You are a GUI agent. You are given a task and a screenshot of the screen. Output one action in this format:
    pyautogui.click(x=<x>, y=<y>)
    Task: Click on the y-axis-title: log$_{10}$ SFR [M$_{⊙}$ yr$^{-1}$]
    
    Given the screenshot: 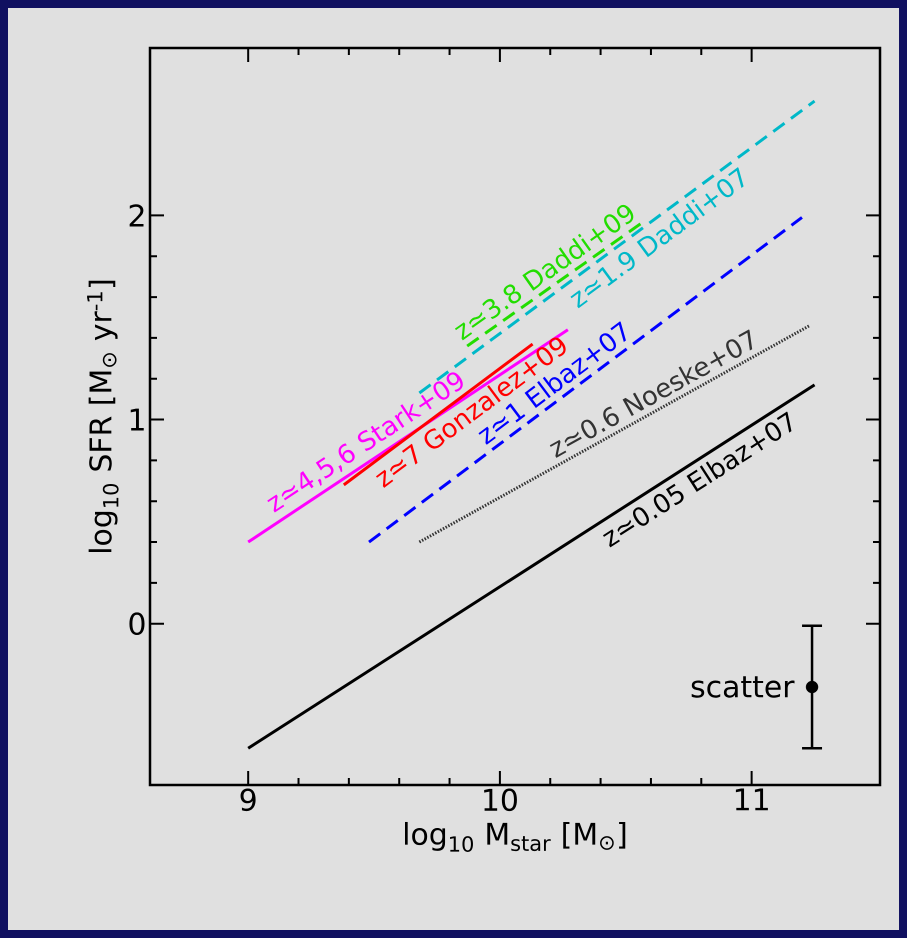 What is the action you would take?
    pyautogui.click(x=103, y=416)
    